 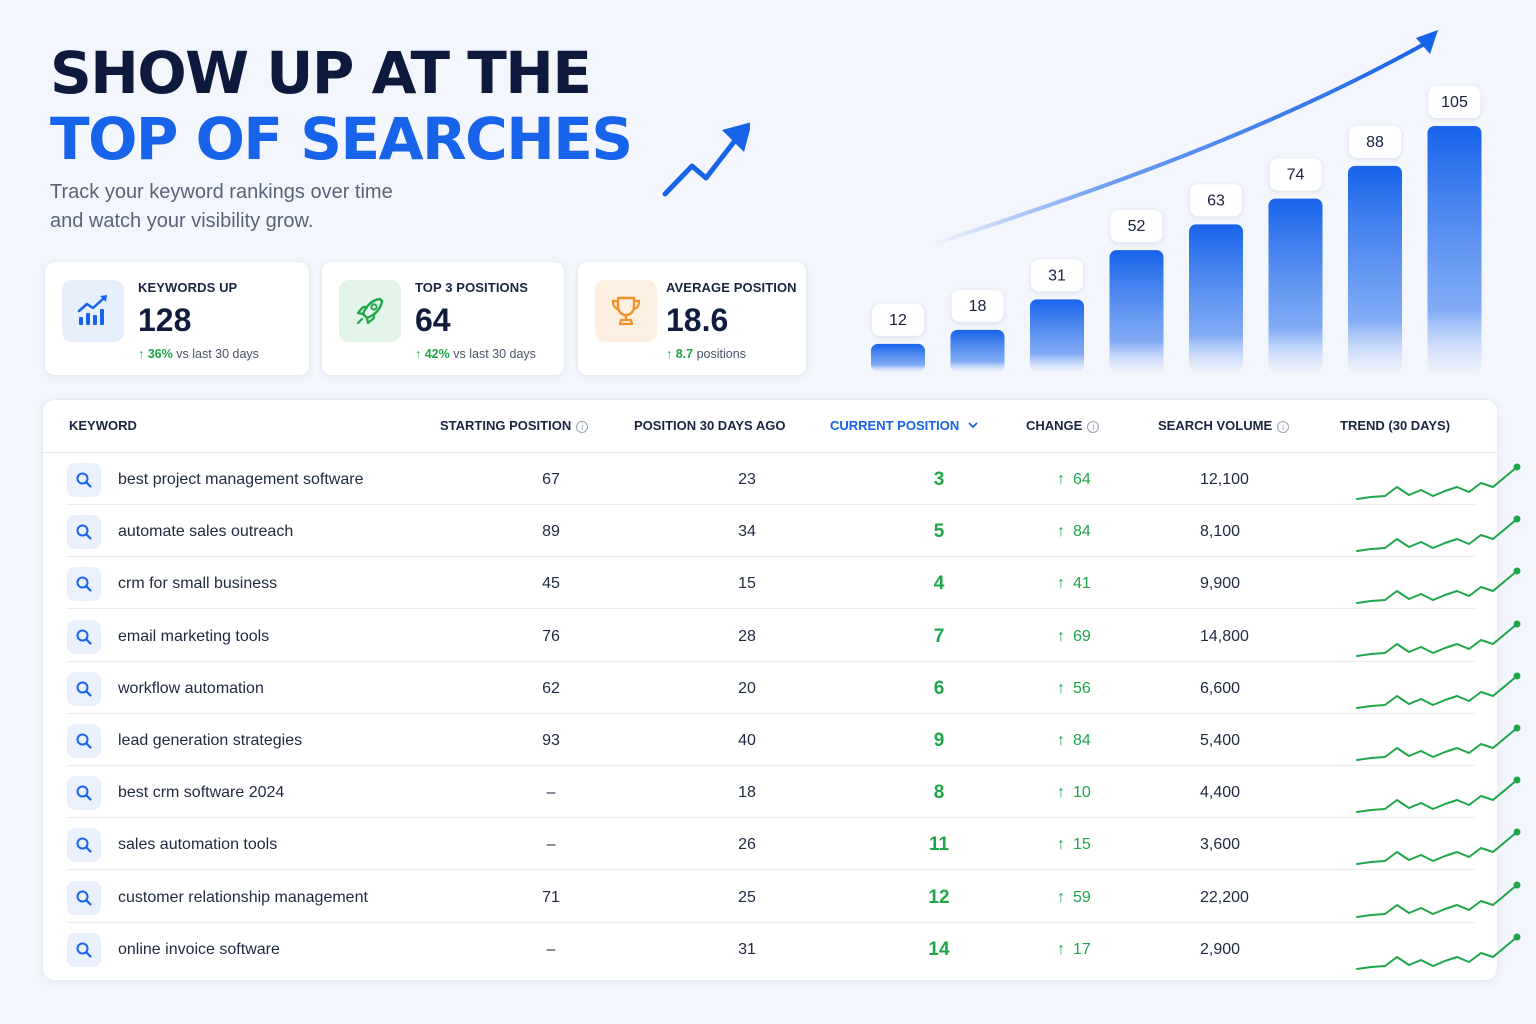 I want to click on change-cell: ↑ 59, so click(x=1074, y=898).